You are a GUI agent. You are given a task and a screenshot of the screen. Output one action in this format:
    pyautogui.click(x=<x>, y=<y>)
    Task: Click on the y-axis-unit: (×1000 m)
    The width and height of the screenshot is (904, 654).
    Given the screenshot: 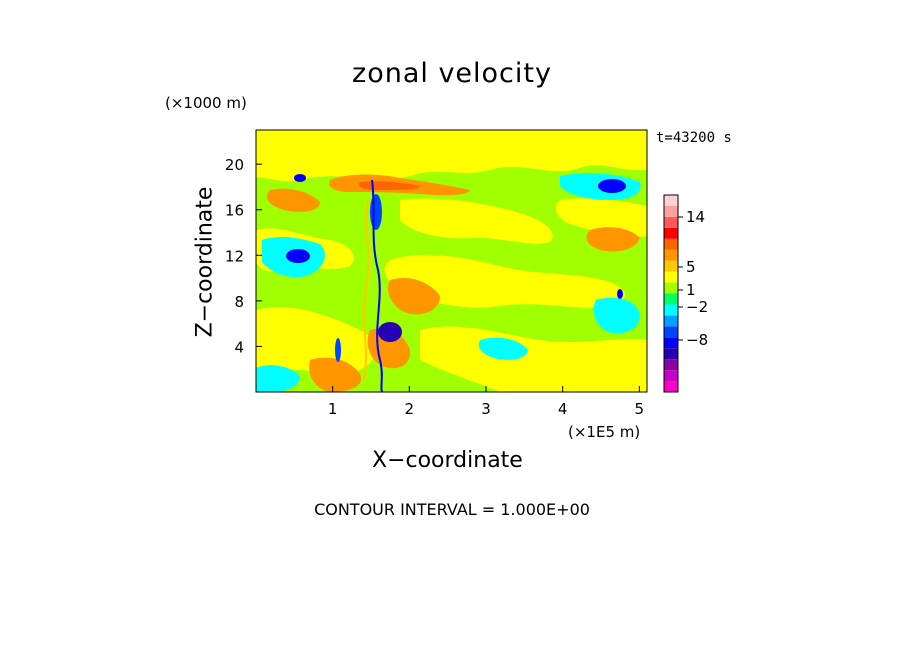 What is the action you would take?
    pyautogui.click(x=206, y=103)
    